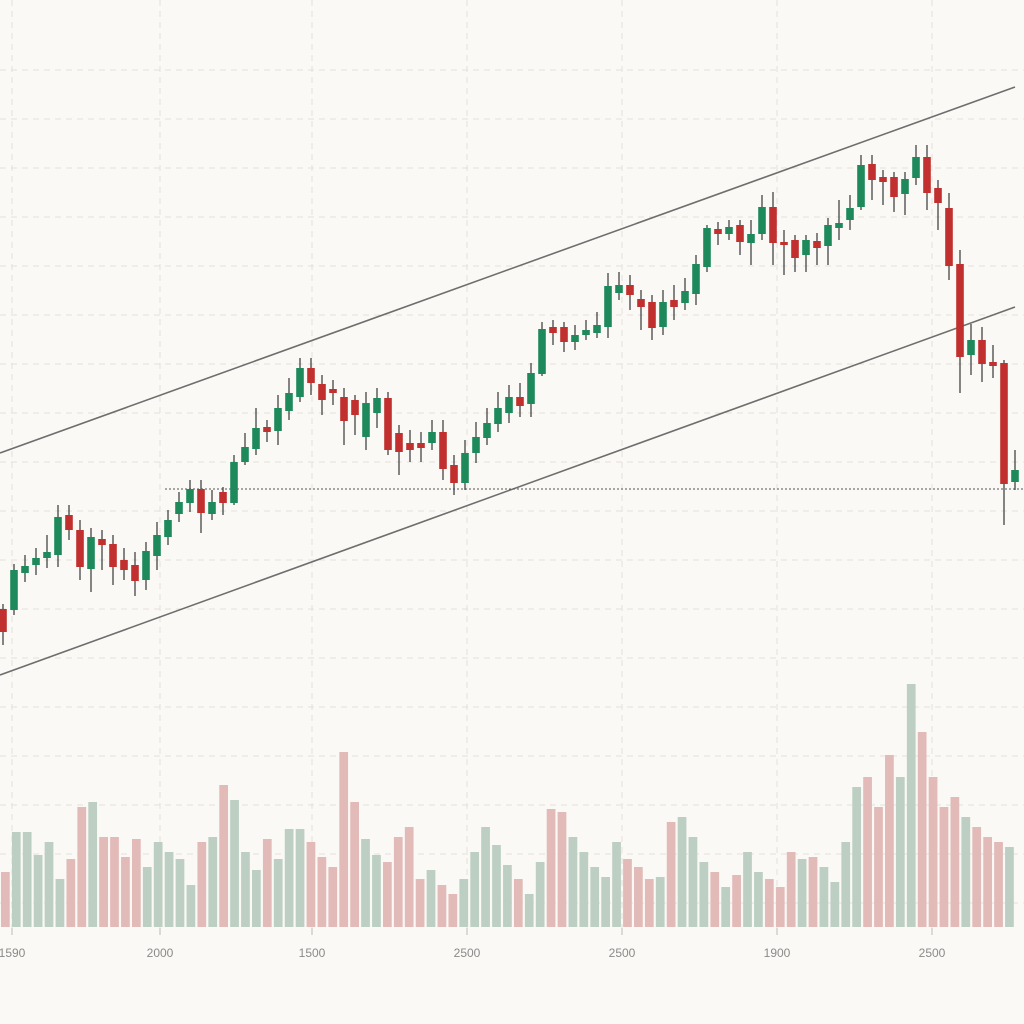 This screenshot has height=1024, width=1024. What do you see at coordinates (160, 953) in the screenshot?
I see `x-tick-label: 2000` at bounding box center [160, 953].